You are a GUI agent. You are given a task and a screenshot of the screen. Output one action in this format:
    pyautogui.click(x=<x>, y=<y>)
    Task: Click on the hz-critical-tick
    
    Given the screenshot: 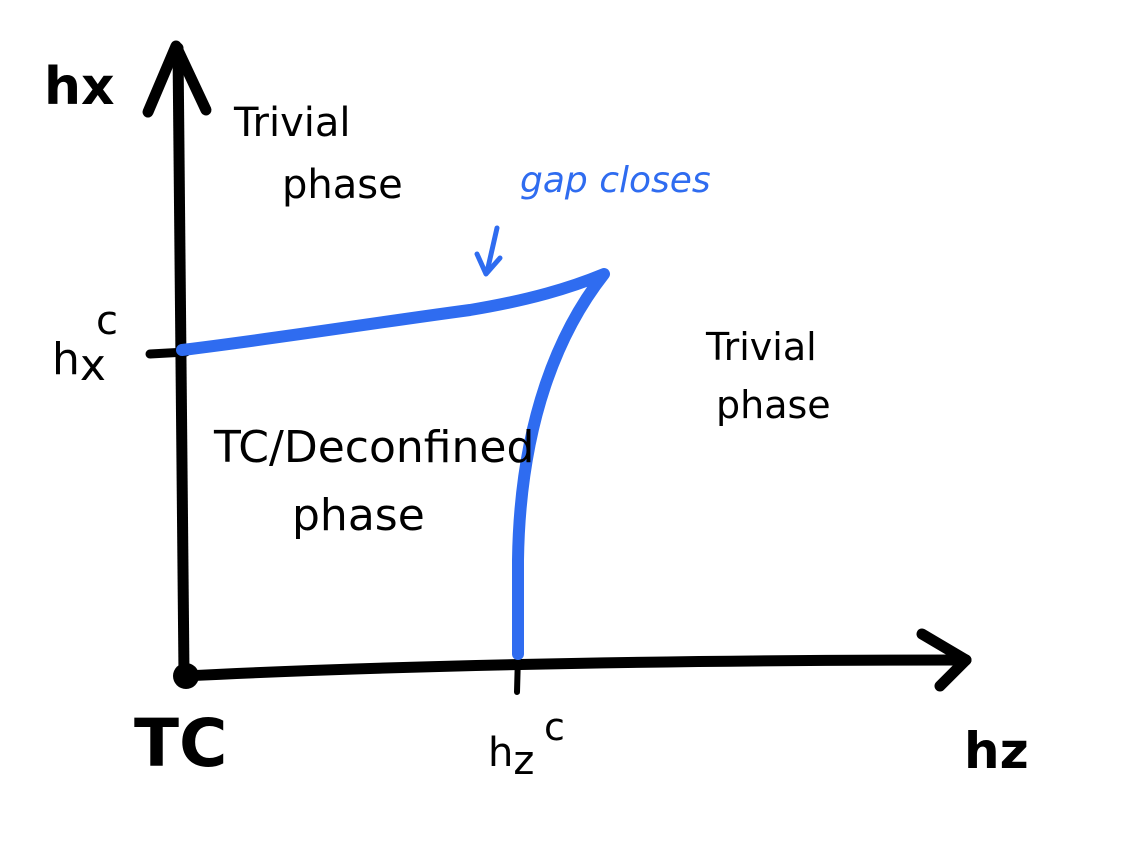 What is the action you would take?
    pyautogui.click(x=517, y=673)
    